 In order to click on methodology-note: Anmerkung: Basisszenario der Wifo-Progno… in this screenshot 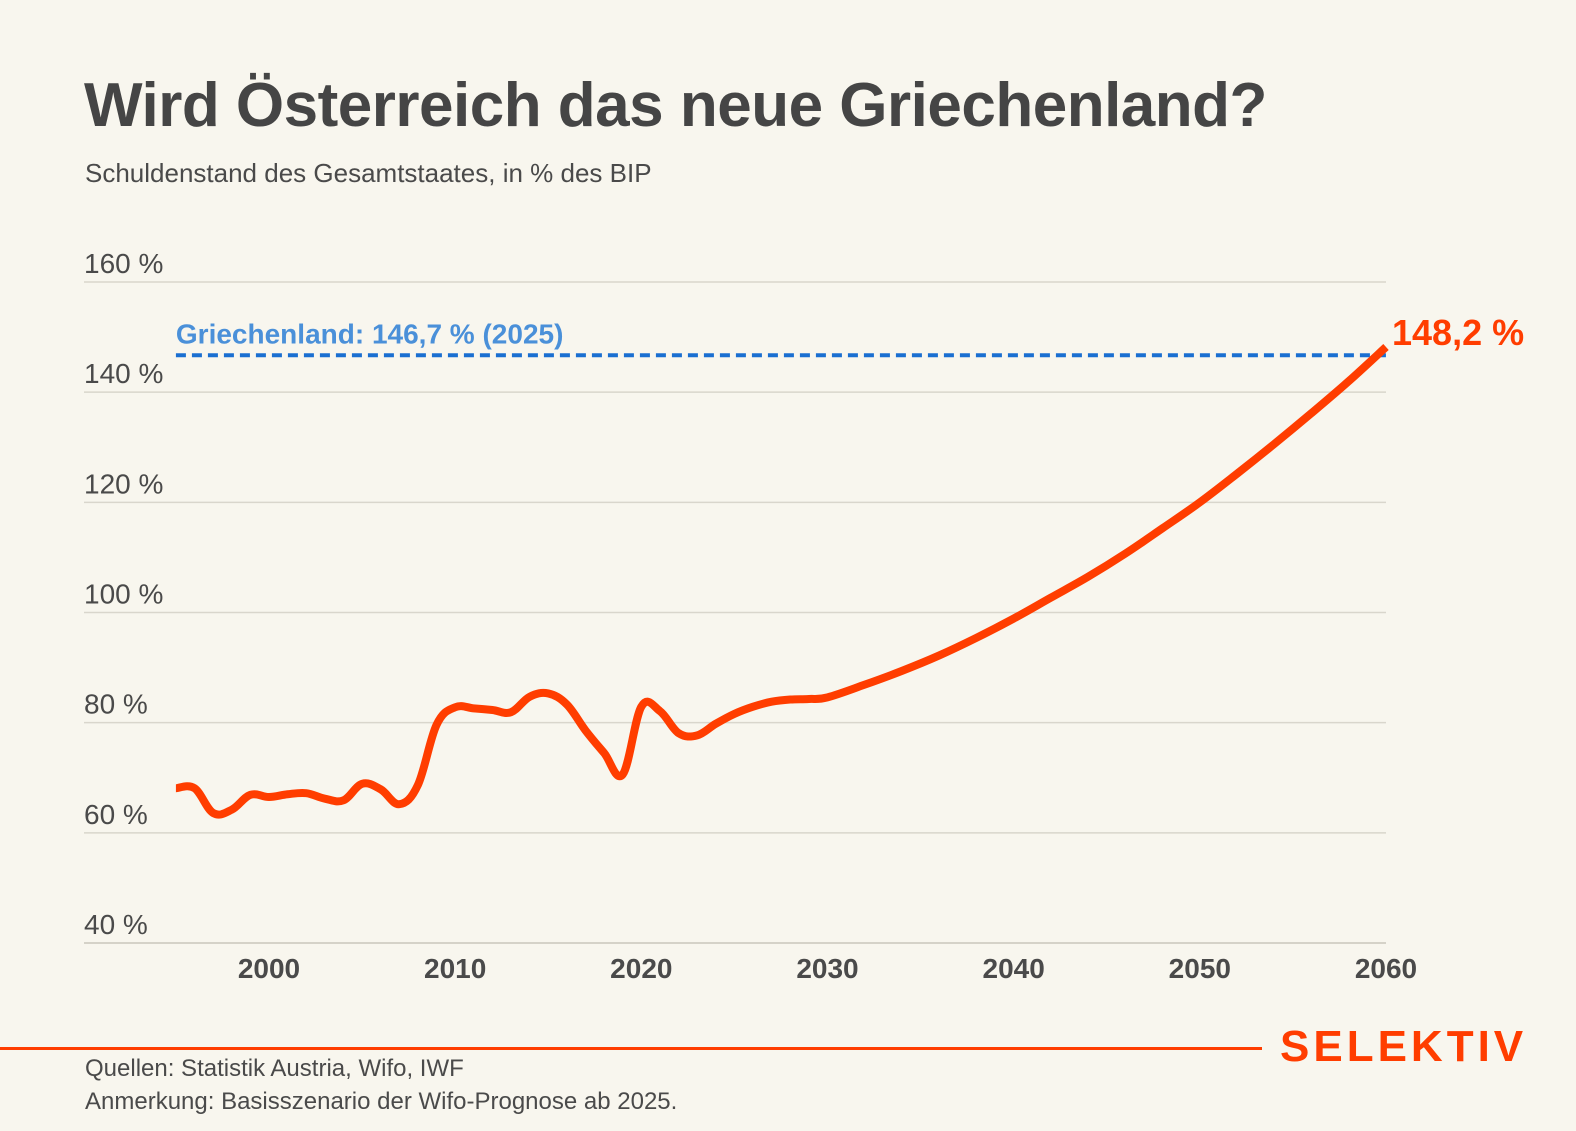, I will do `click(381, 1101)`.